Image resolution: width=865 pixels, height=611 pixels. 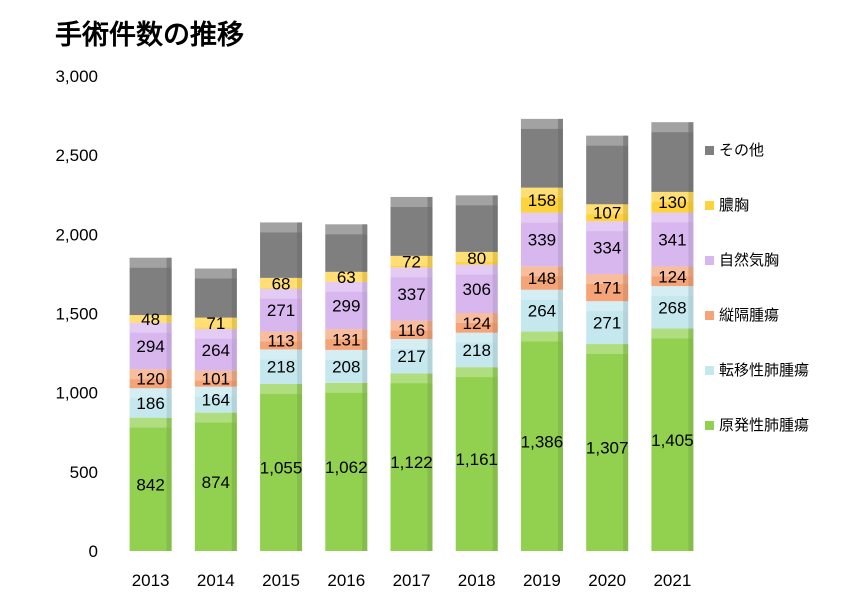 I want to click on data-label: 208, so click(x=346, y=366).